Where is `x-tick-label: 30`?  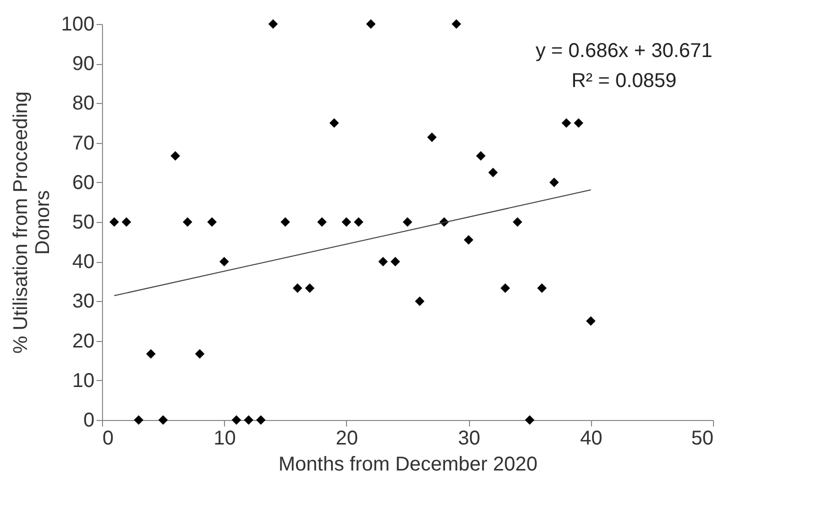
x-tick-label: 30 is located at coordinates (469, 439).